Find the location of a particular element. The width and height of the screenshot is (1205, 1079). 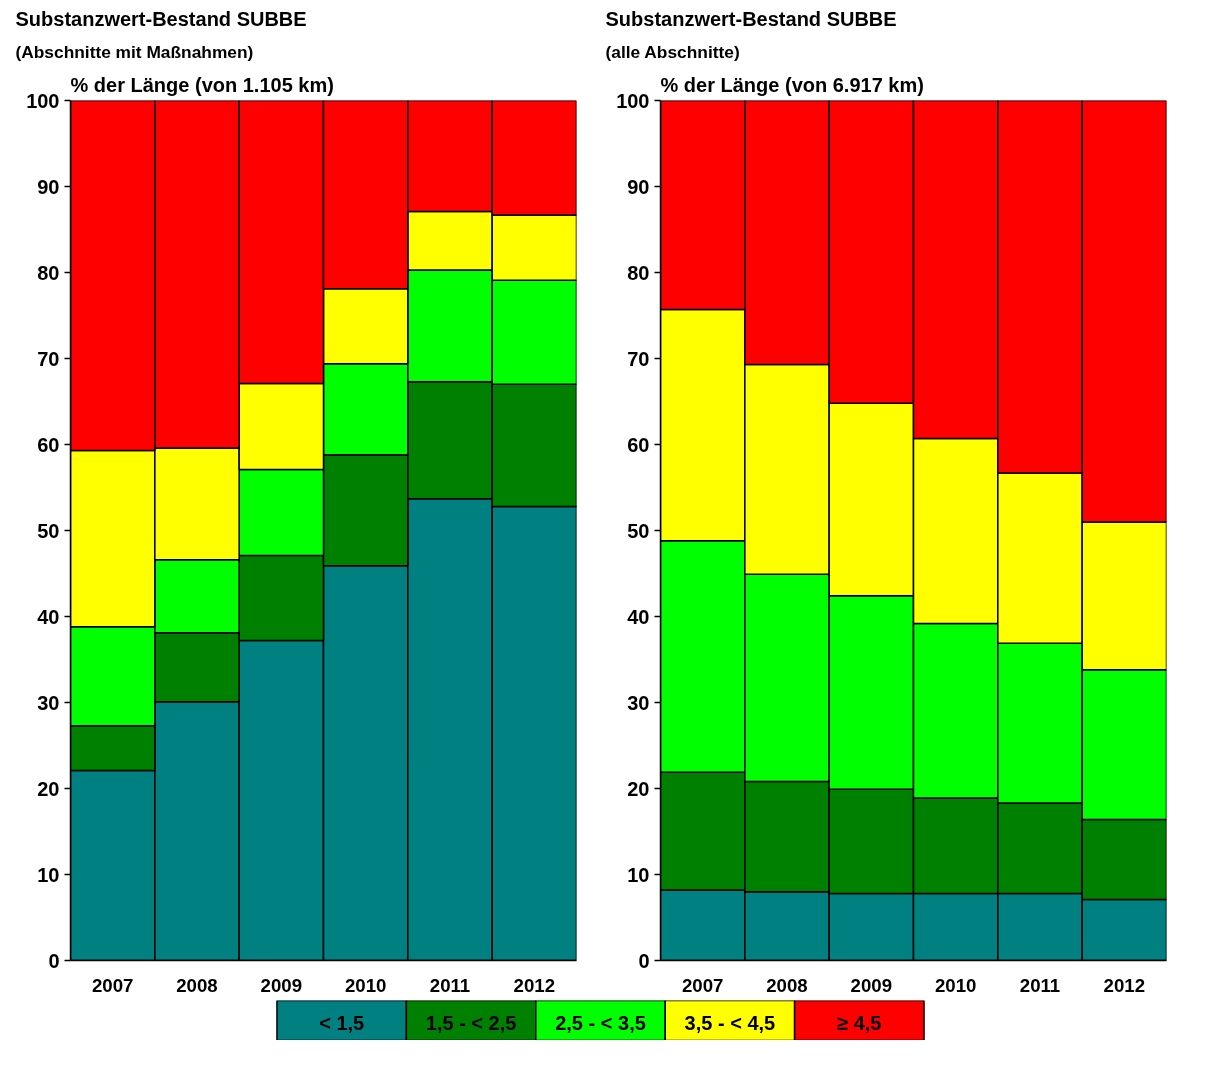

chart-subtitle: (Abschnitte mit Maßnahmen) is located at coordinates (134, 51).